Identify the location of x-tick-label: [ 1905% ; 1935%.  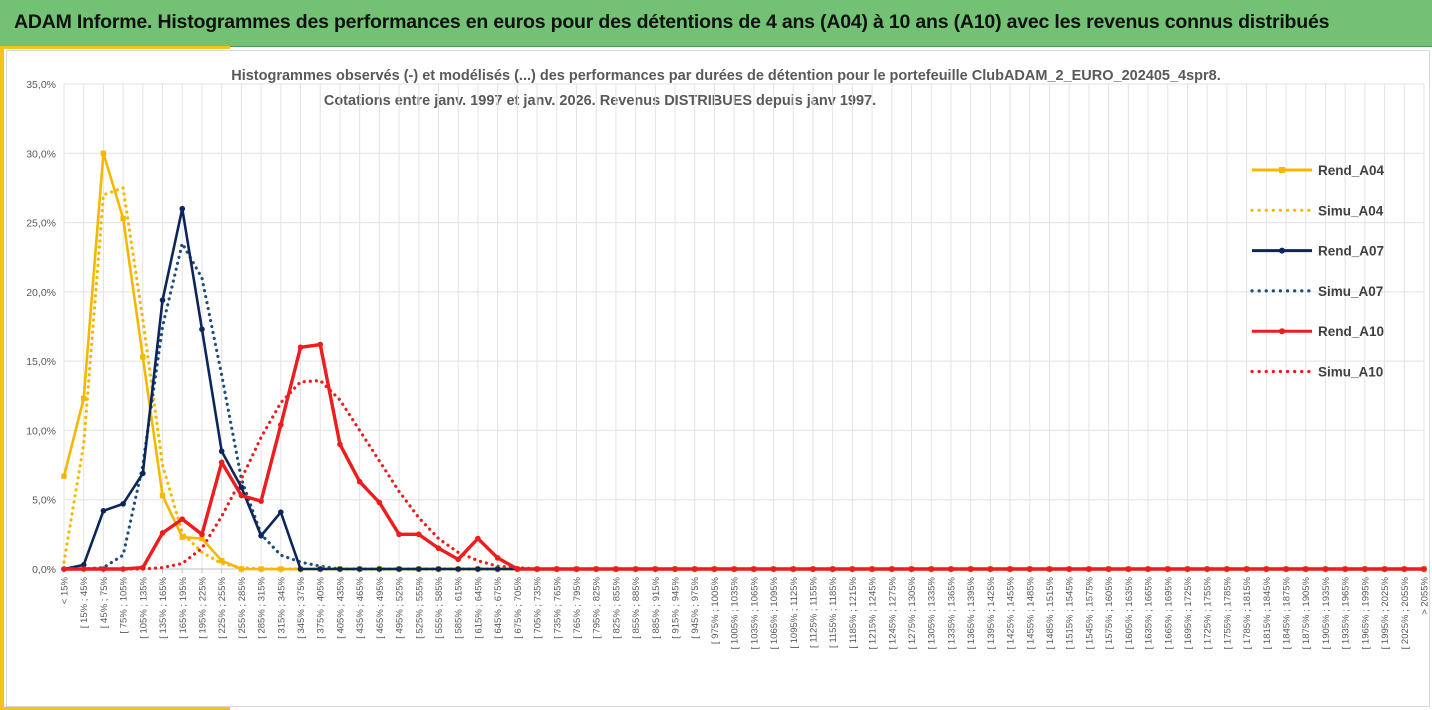
(1326, 612).